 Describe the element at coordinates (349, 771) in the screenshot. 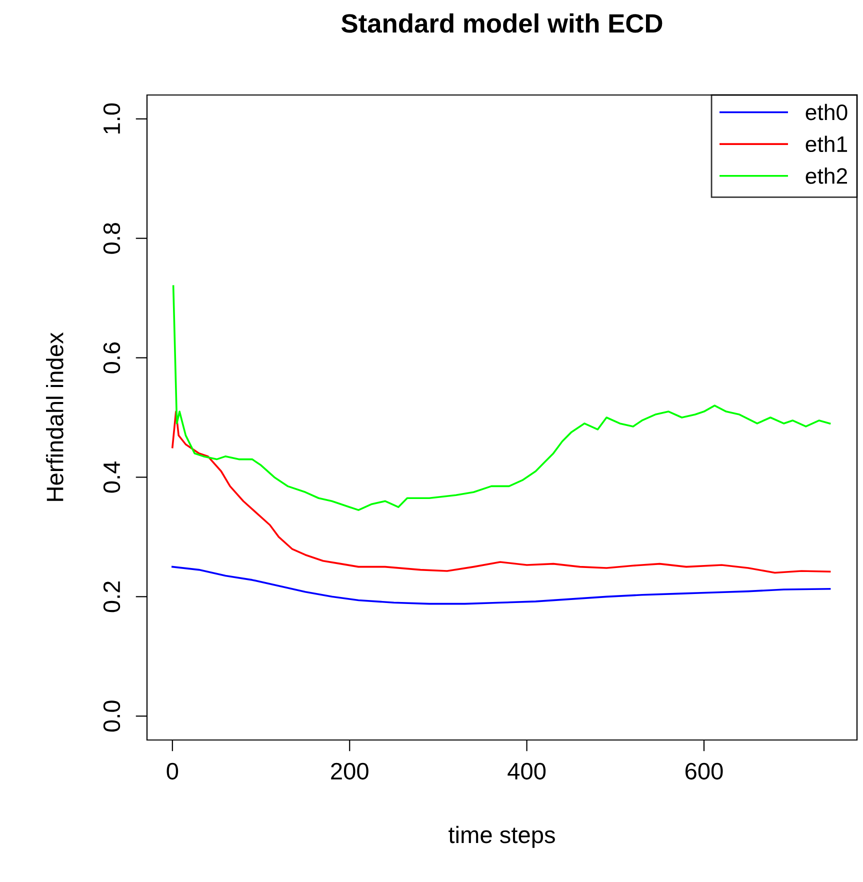

I see `x-tick-label: 200` at that location.